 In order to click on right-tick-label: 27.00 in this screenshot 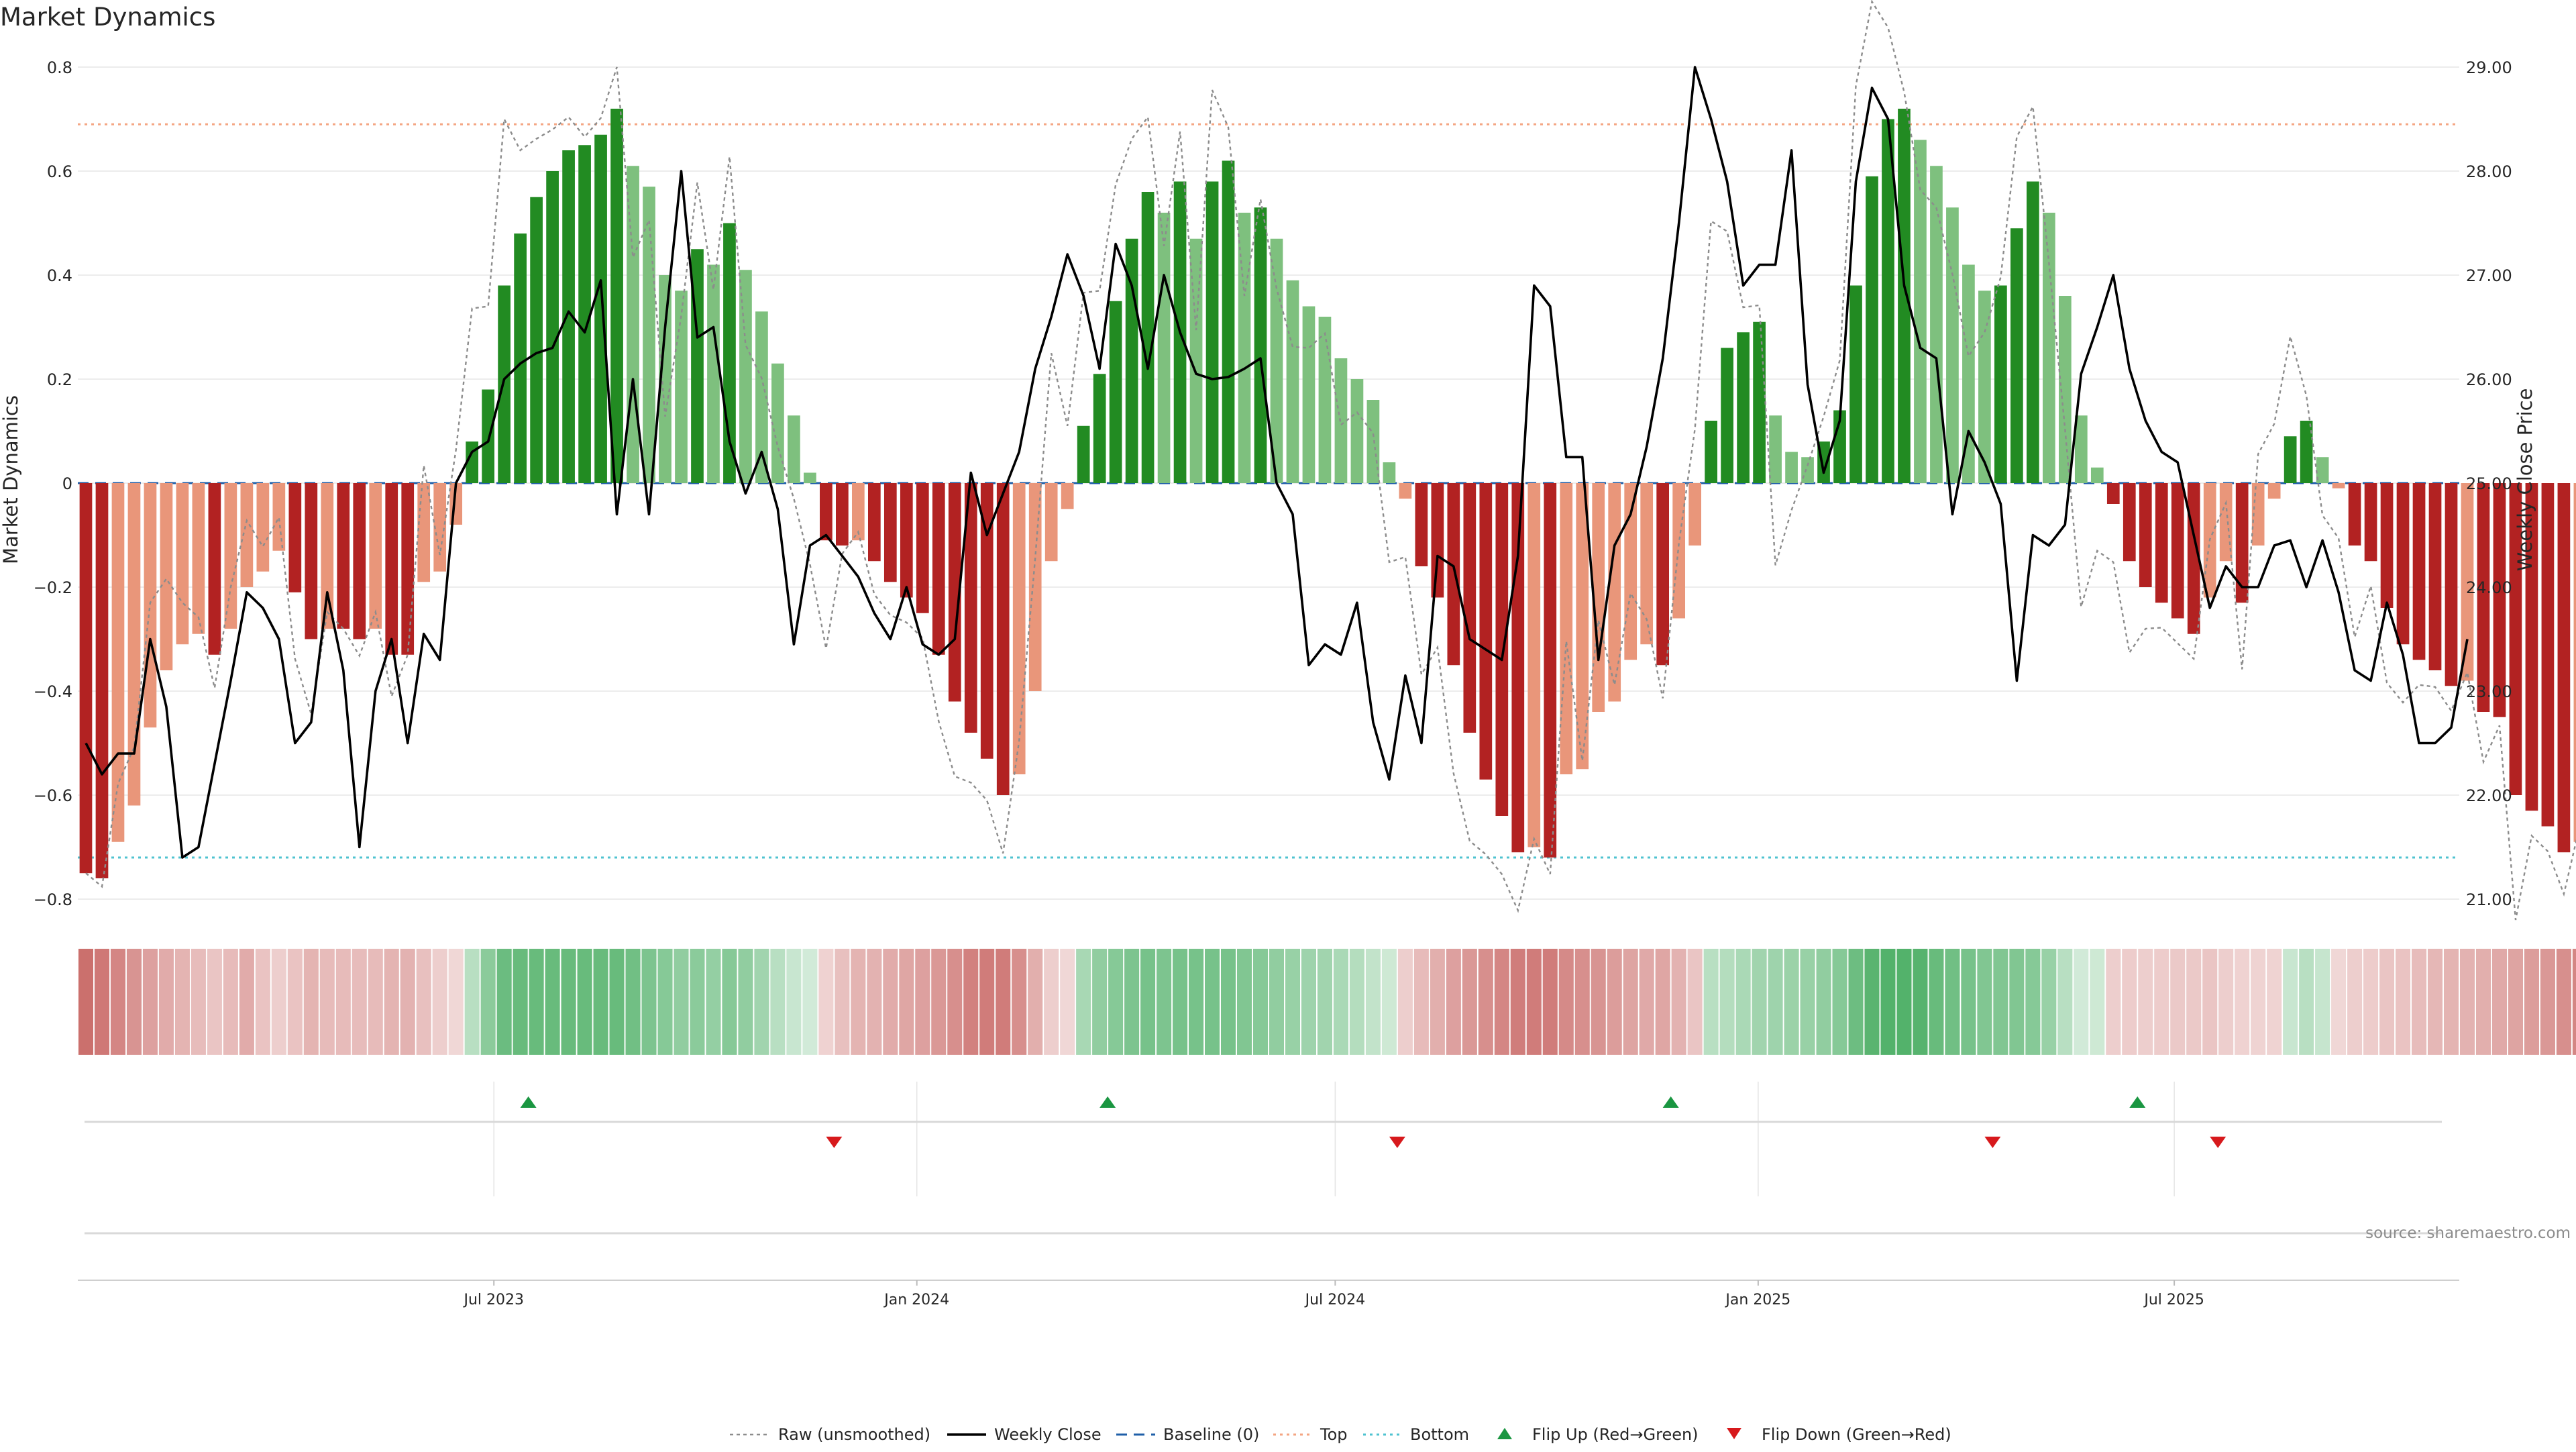, I will do `click(2489, 275)`.